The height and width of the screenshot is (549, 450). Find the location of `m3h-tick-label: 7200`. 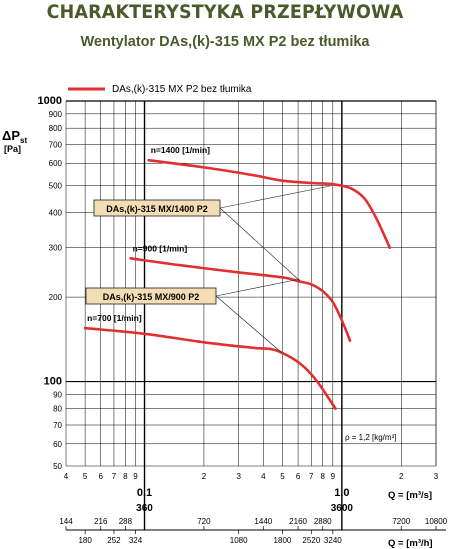

m3h-tick-label: 7200 is located at coordinates (401, 521).